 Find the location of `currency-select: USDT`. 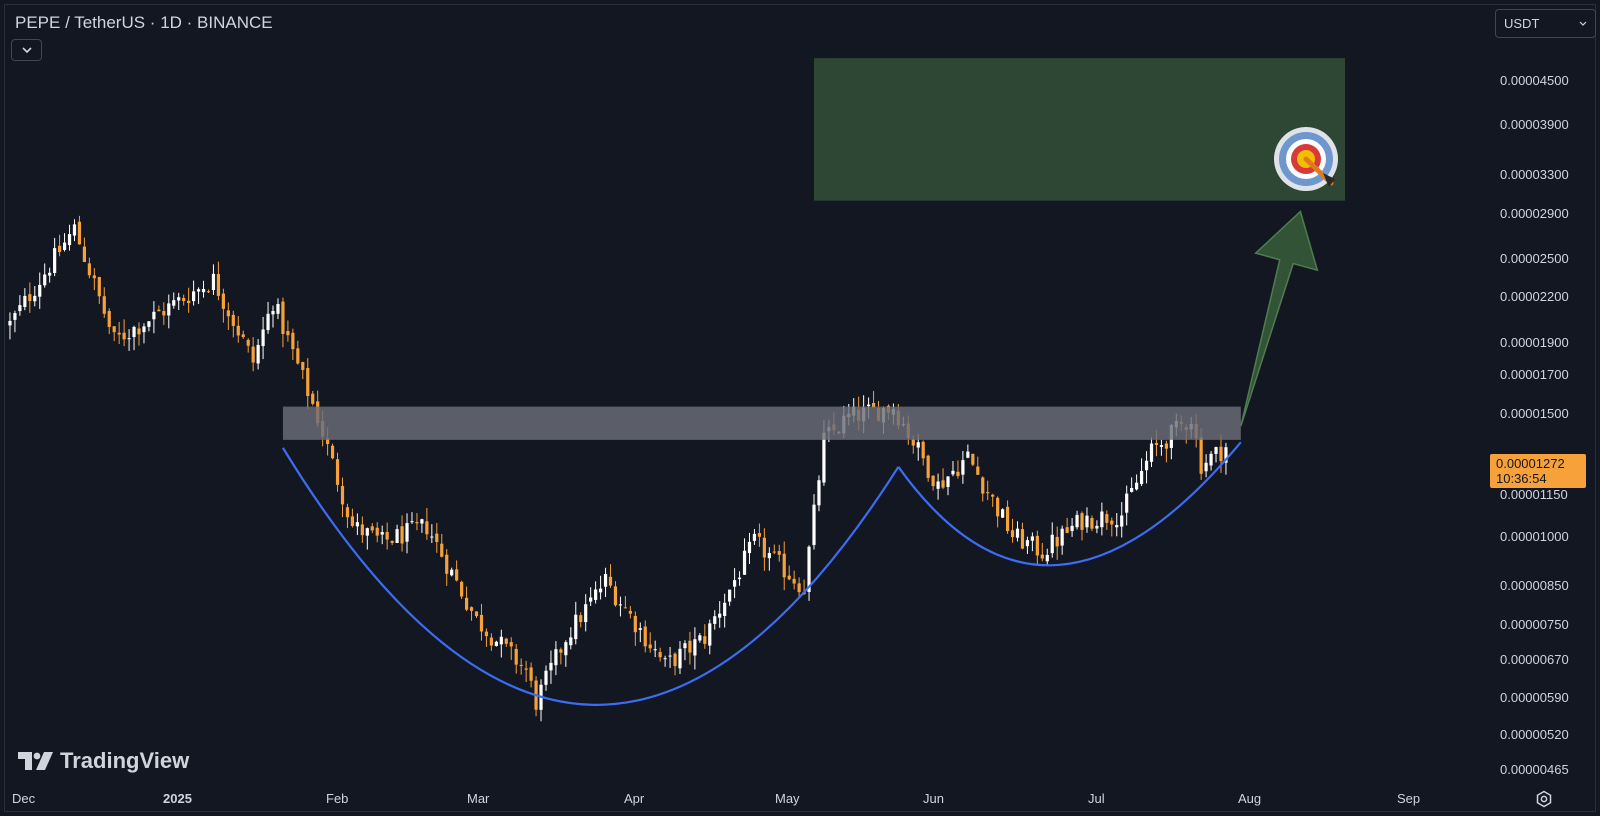

currency-select: USDT is located at coordinates (1545, 23).